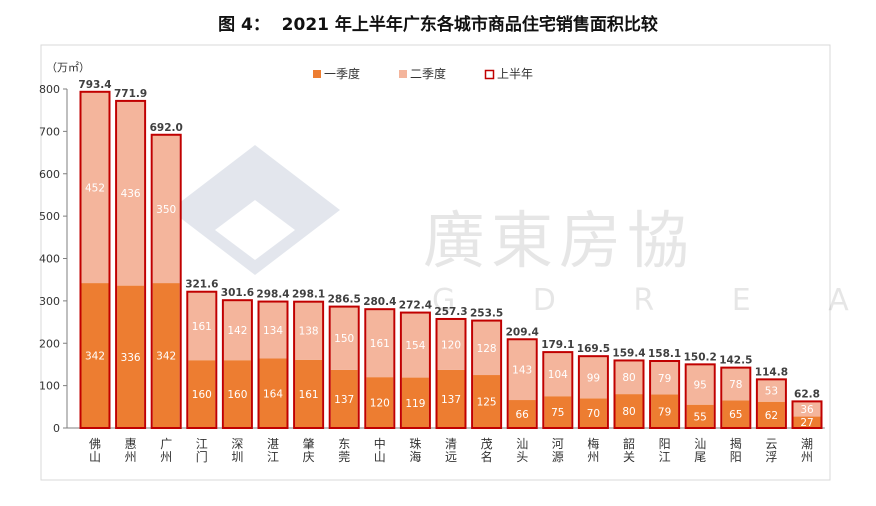 This screenshot has width=876, height=506. I want to click on data-label-h1: 272.4, so click(415, 306).